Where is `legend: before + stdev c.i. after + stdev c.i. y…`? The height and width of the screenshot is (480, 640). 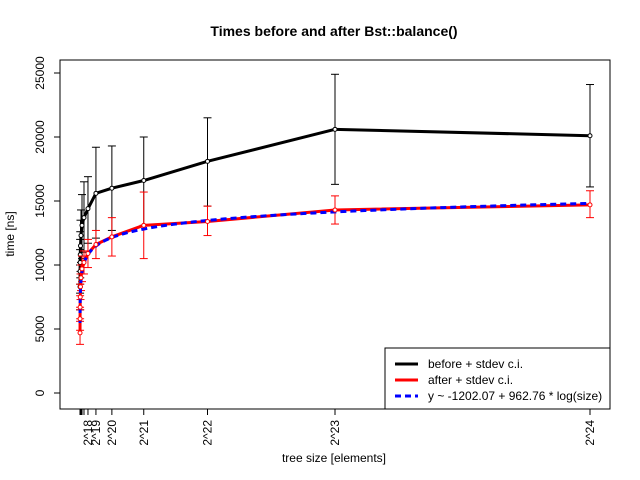 legend: before + stdev c.i. after + stdev c.i. y… is located at coordinates (497, 378).